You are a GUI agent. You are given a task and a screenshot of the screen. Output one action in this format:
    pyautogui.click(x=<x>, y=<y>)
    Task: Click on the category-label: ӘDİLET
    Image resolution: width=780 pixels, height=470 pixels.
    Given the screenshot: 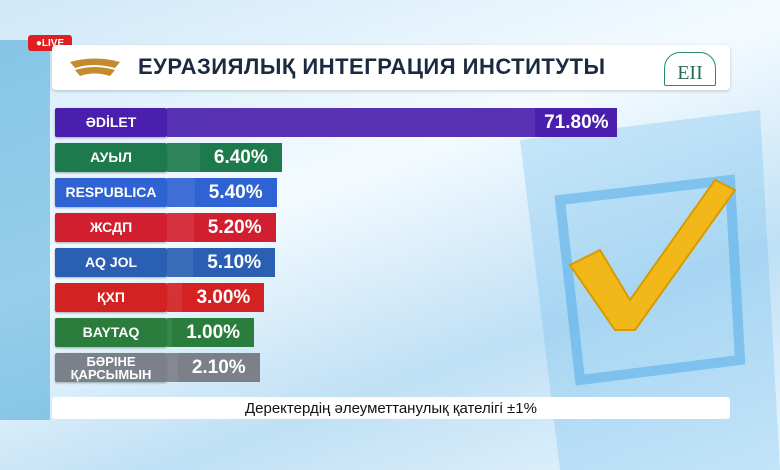 What is the action you would take?
    pyautogui.click(x=111, y=122)
    